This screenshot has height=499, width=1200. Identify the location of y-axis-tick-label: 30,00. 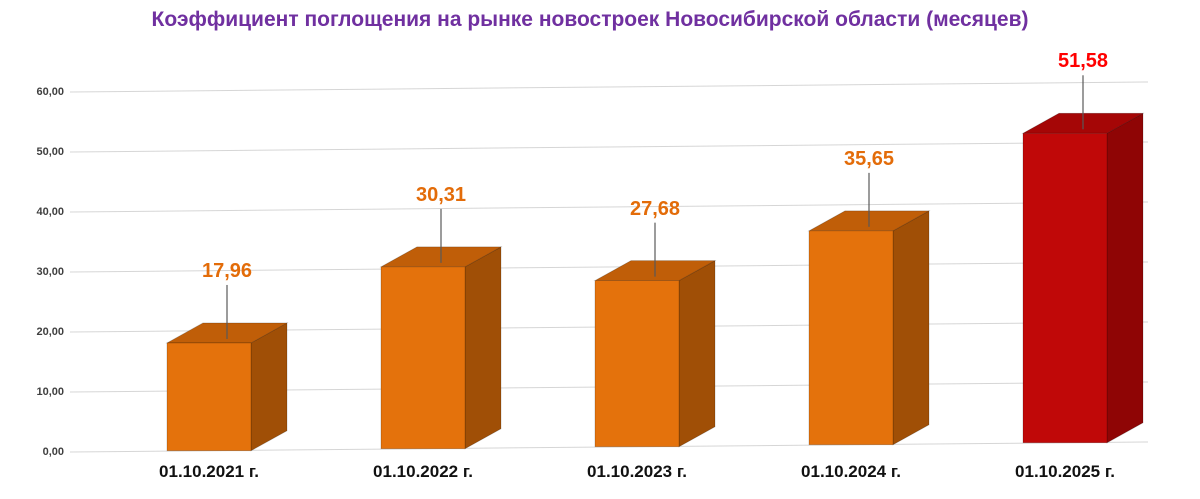
(50, 272).